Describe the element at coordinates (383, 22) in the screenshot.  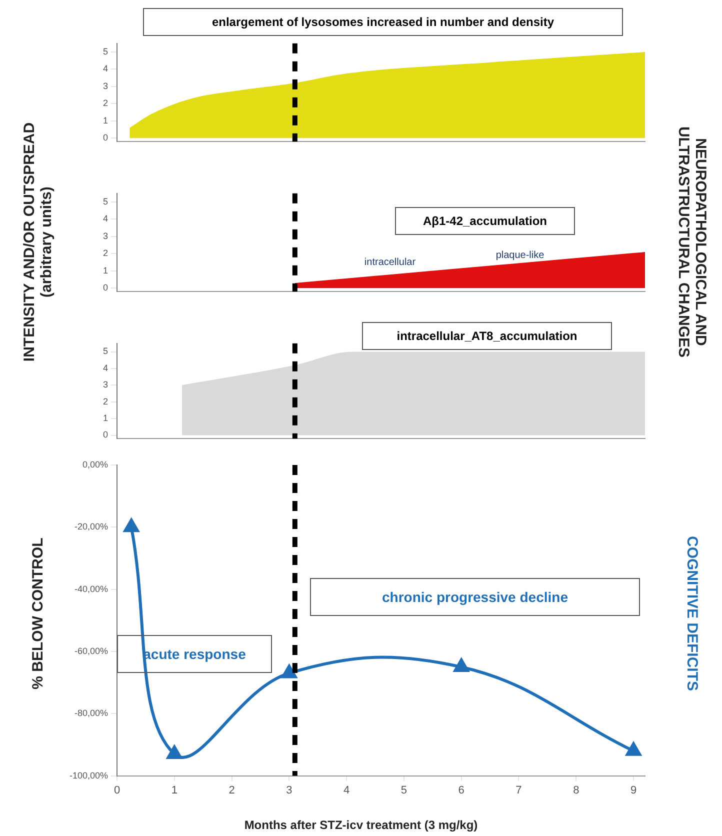
I see `text: enlargement of lysosomes increased in number and density` at that location.